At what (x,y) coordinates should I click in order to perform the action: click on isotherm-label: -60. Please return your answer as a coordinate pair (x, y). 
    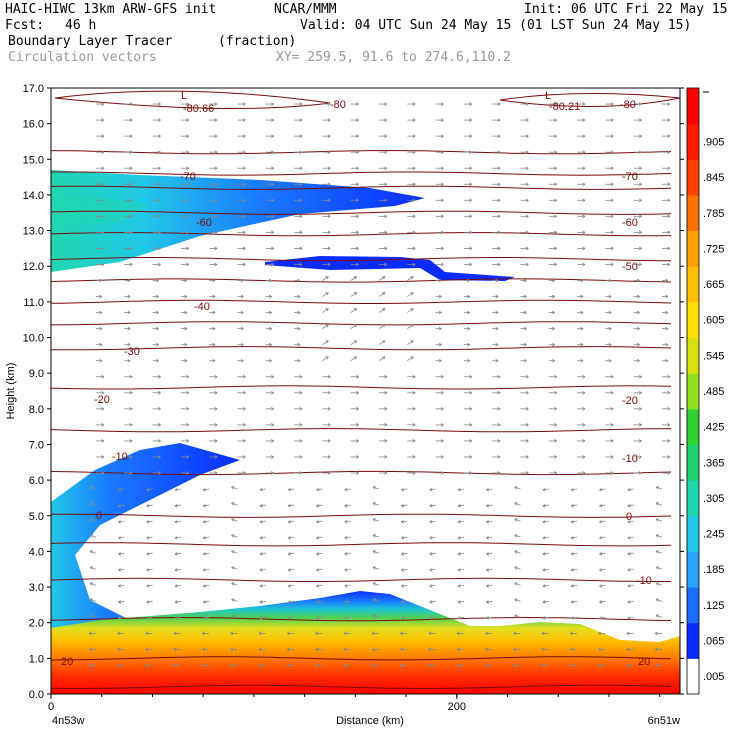
    Looking at the image, I should click on (204, 223).